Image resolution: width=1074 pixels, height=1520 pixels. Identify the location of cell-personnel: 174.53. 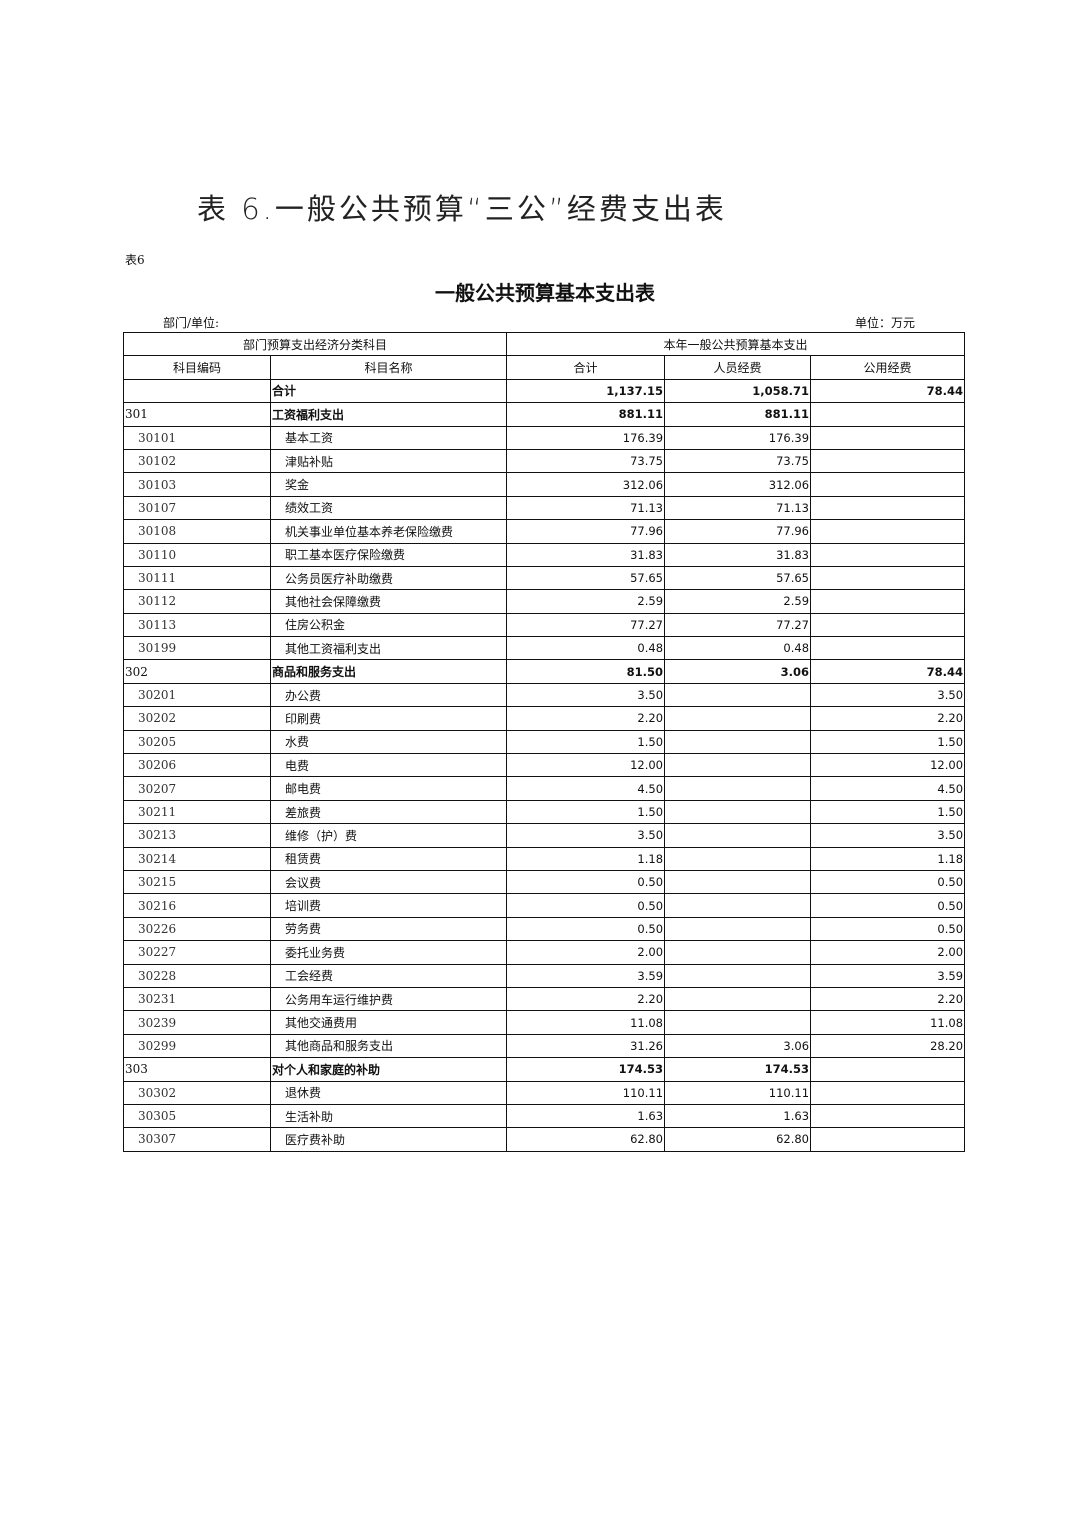
(738, 1069).